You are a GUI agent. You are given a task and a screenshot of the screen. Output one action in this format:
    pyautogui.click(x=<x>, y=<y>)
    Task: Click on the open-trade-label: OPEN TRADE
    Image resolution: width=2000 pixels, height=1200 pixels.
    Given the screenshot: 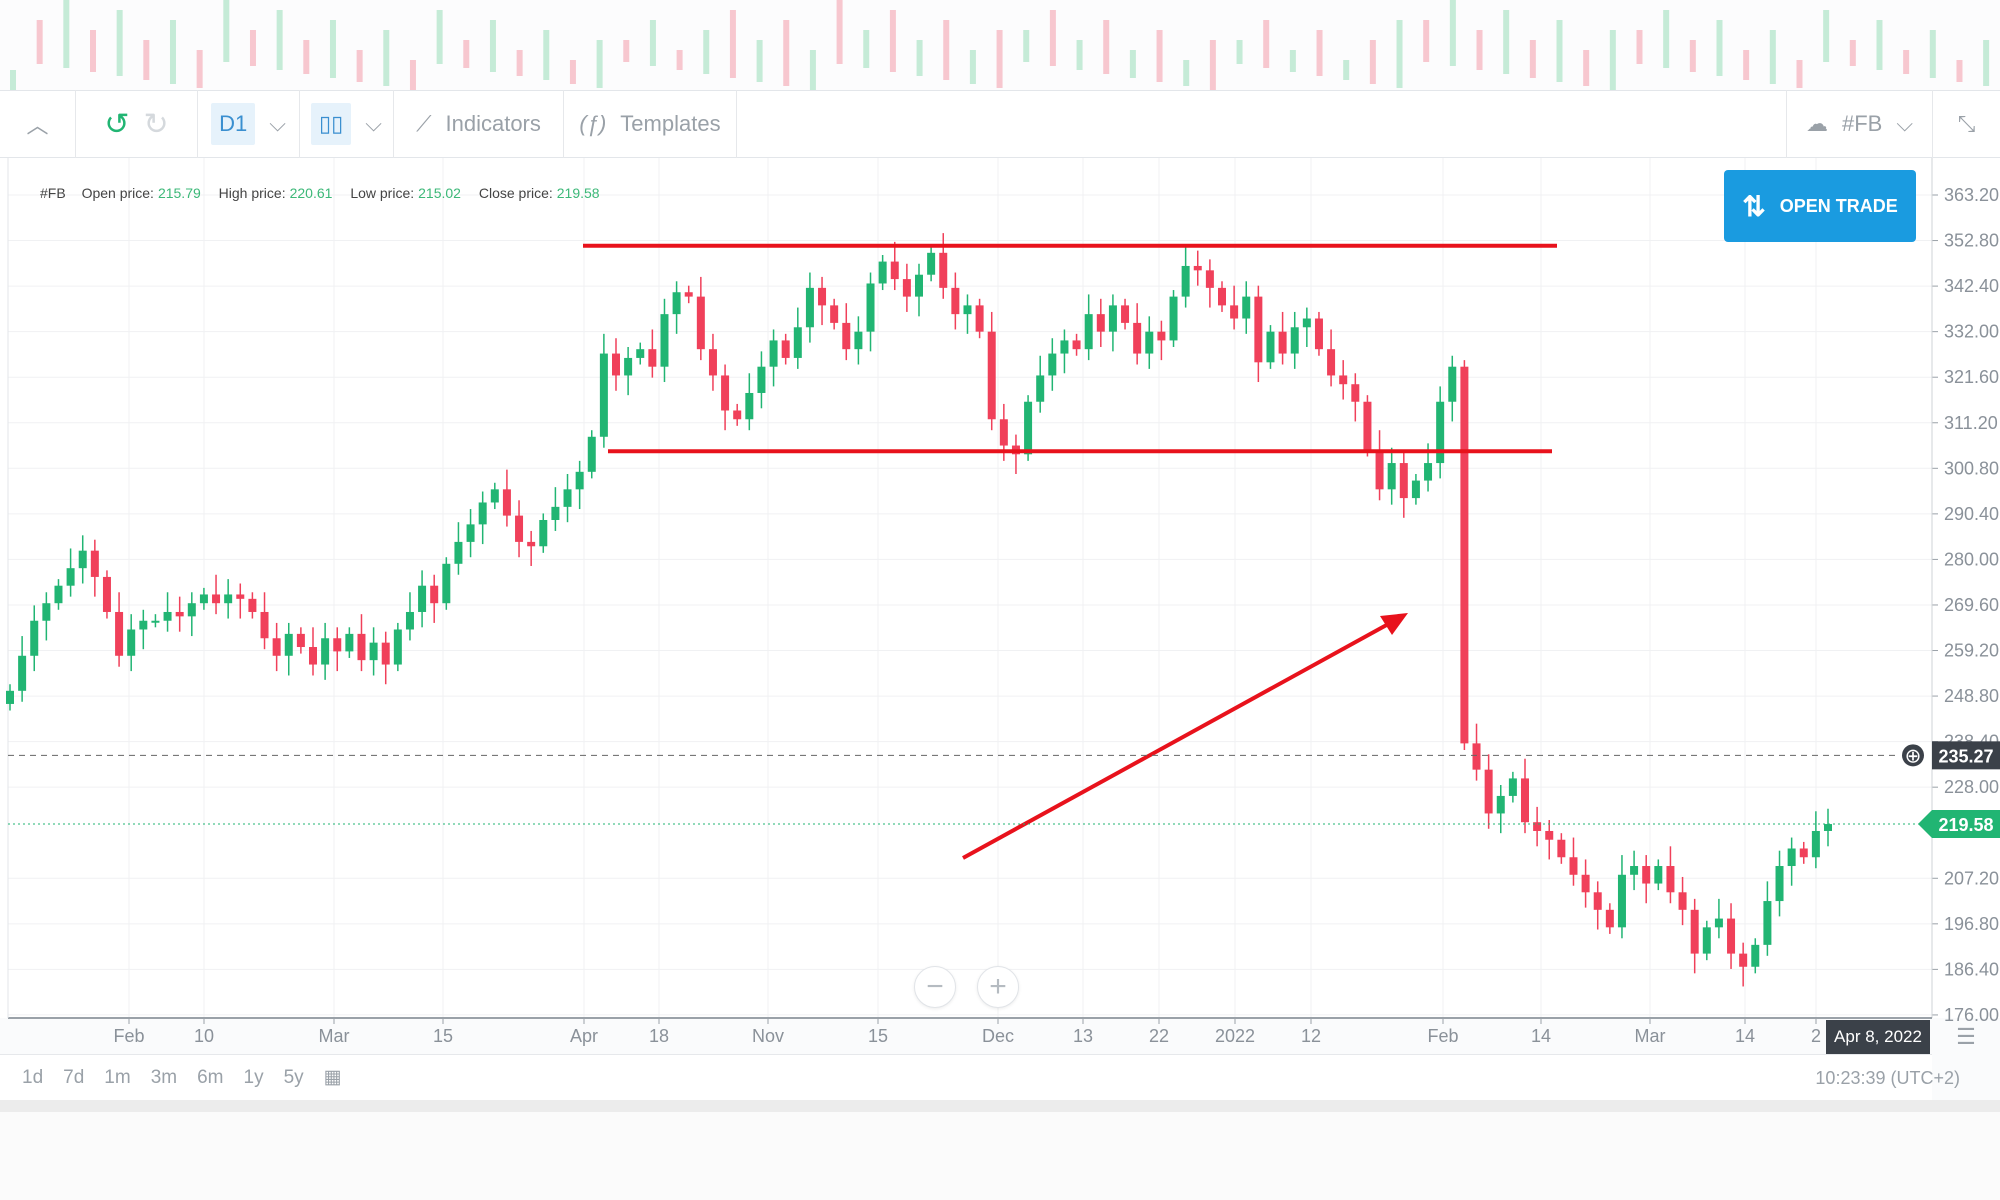 What is the action you would take?
    pyautogui.click(x=1838, y=205)
    